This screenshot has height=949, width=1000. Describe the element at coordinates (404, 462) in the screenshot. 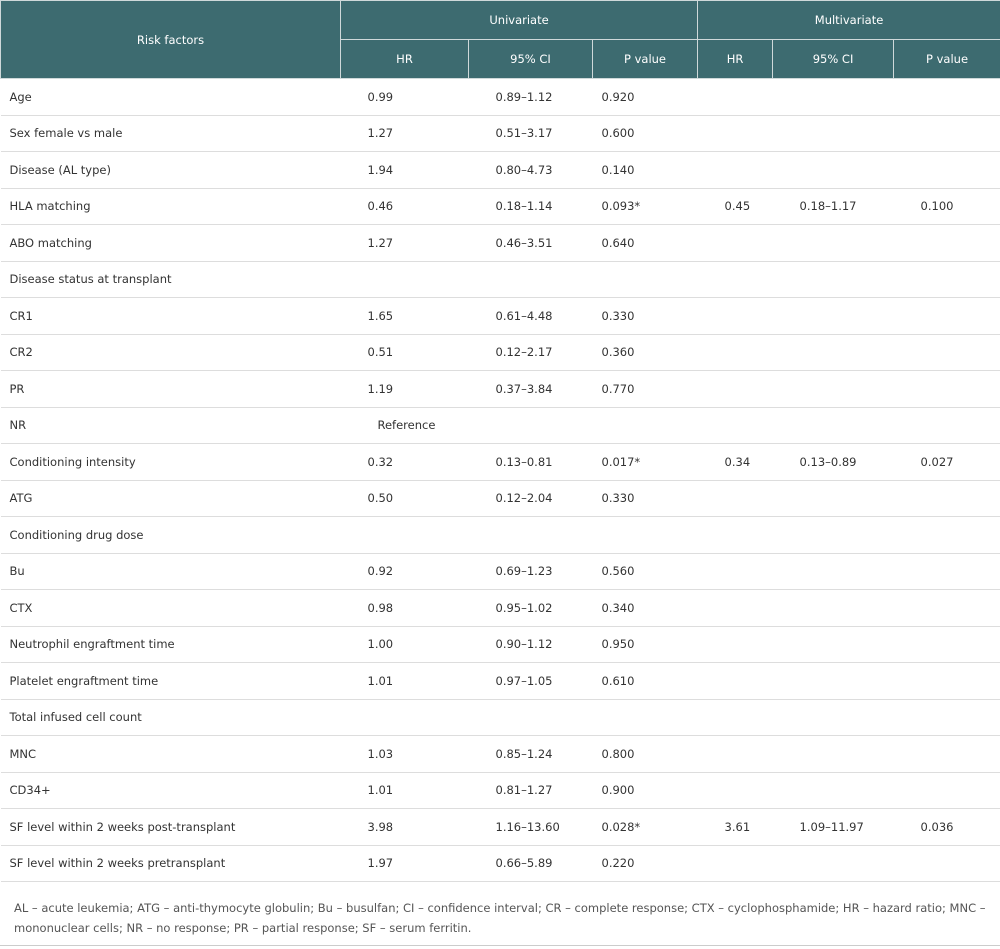

I see `cell-univariate-hr: 0.32` at that location.